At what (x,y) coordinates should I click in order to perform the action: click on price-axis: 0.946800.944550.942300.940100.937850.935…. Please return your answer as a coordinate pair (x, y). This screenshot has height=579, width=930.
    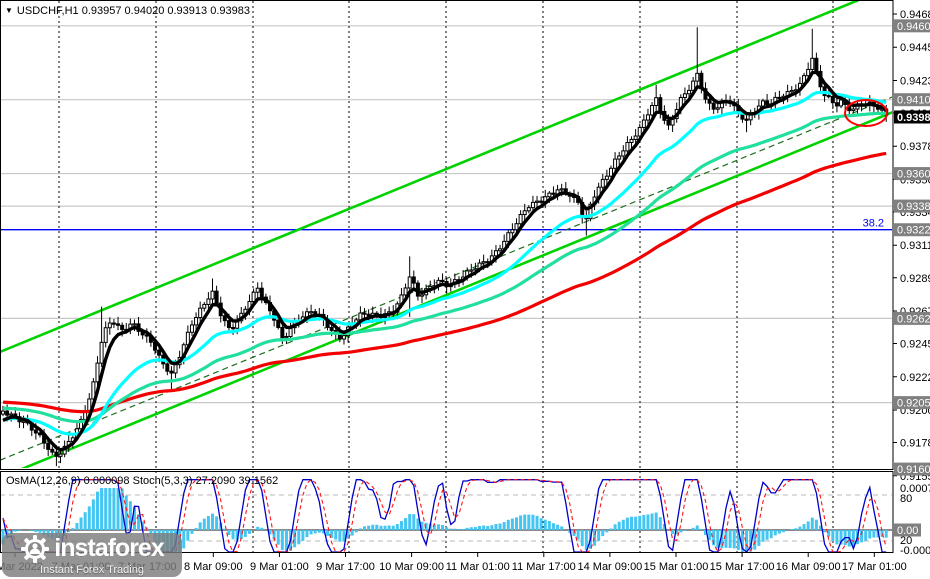
    Looking at the image, I should click on (911, 283).